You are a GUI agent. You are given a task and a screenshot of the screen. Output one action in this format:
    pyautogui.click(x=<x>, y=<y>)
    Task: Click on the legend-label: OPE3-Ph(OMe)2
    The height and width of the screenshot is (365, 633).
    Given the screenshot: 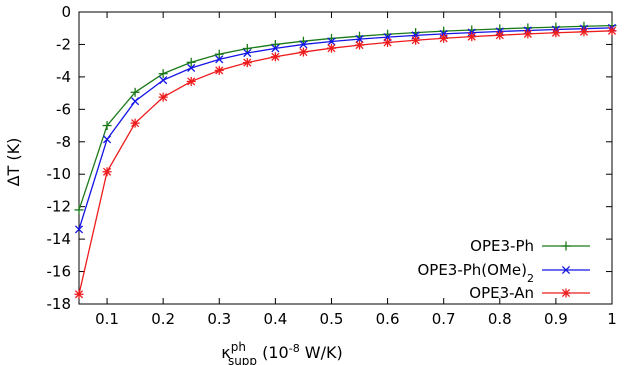 What is the action you would take?
    pyautogui.click(x=475, y=273)
    